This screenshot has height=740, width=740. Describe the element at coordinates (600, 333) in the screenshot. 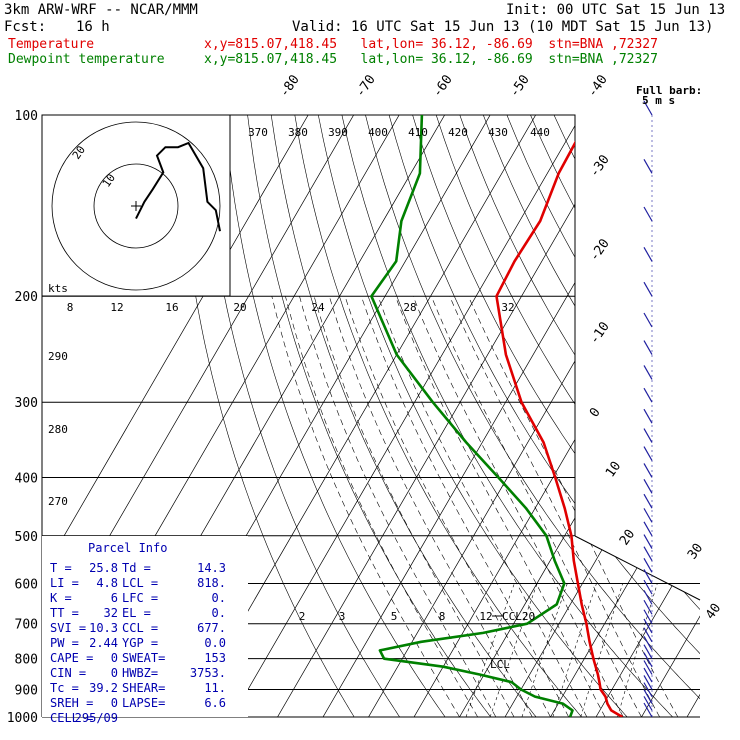

I see `isotherm-tick-label: -10` at that location.